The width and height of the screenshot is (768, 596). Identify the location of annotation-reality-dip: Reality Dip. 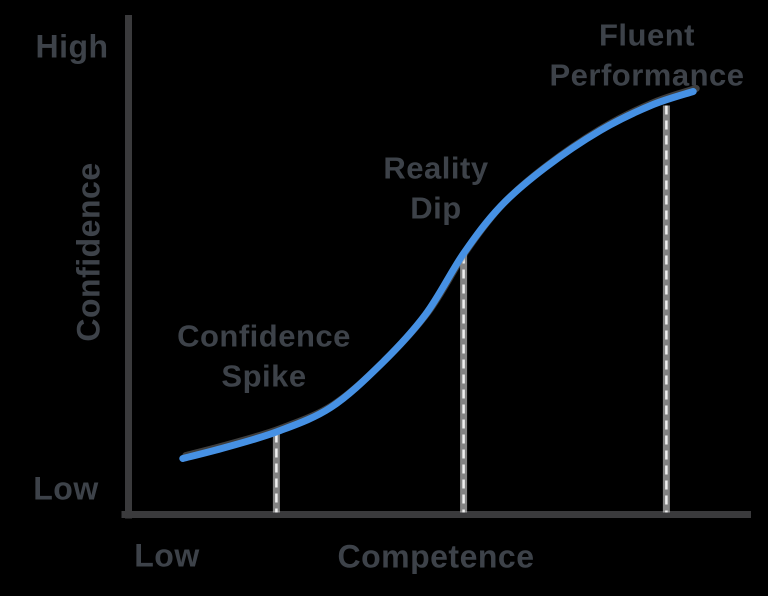
(436, 187).